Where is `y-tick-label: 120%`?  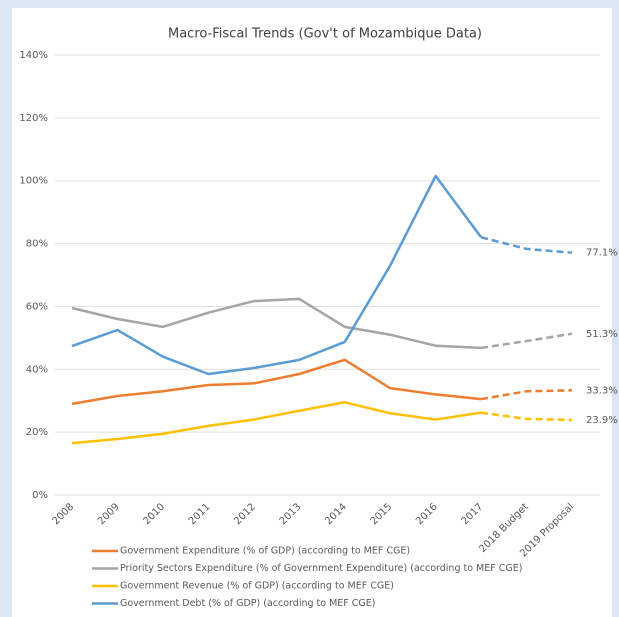 y-tick-label: 120% is located at coordinates (33, 118).